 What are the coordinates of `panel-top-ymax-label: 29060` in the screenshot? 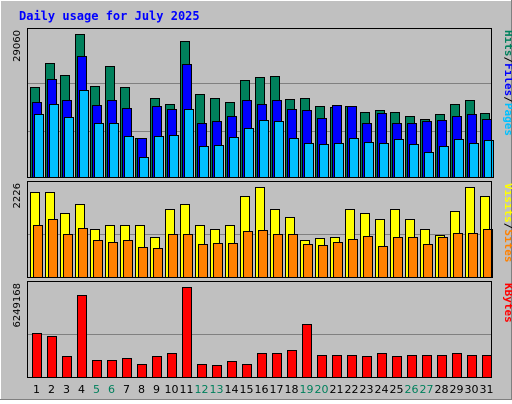 It's located at (17, 46).